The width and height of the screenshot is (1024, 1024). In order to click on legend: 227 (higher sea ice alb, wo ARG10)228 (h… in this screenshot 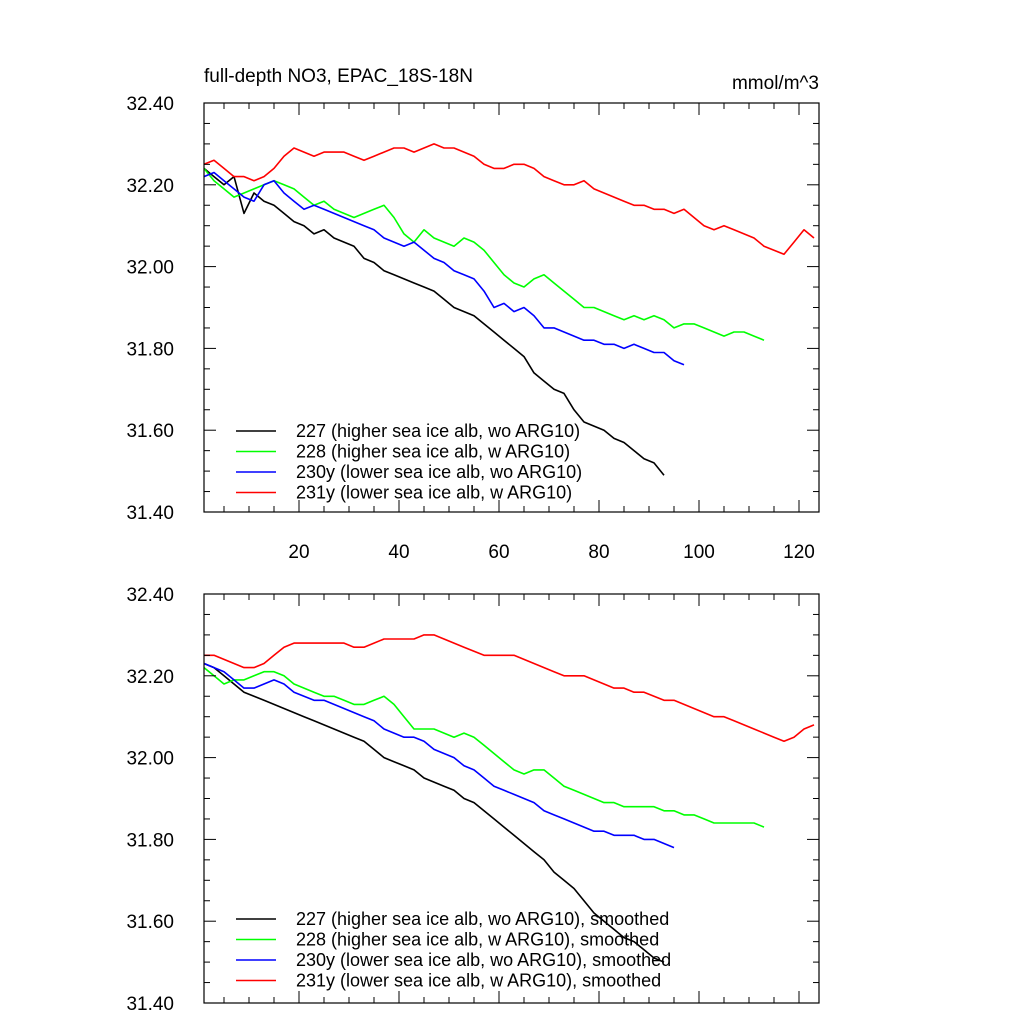, I will do `click(409, 462)`.